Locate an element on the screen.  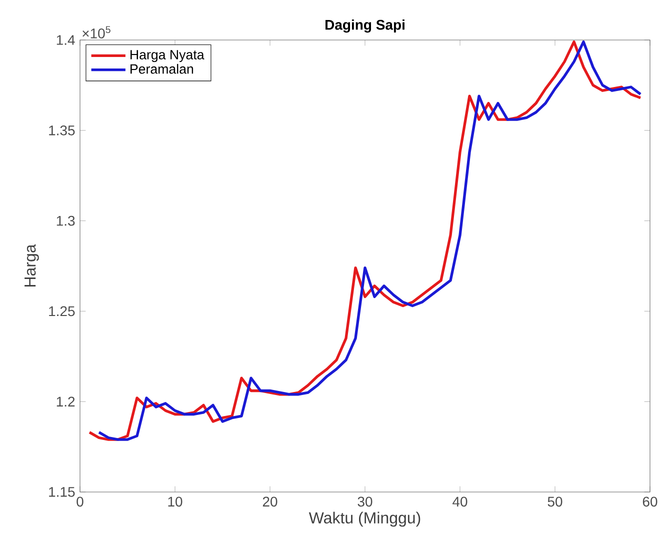
text: ×10$^{5}$ is located at coordinates (96, 32).